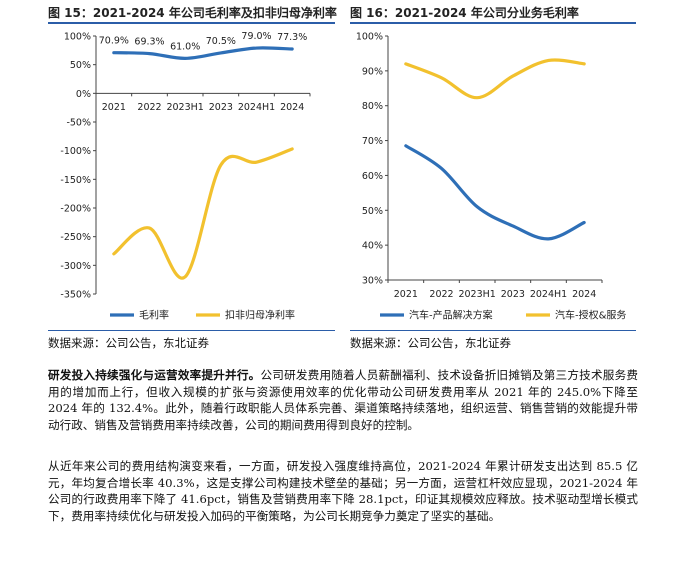 Image resolution: width=673 pixels, height=561 pixels. Describe the element at coordinates (292, 37) in the screenshot. I see `chart1-data-label: 77.3%` at that location.